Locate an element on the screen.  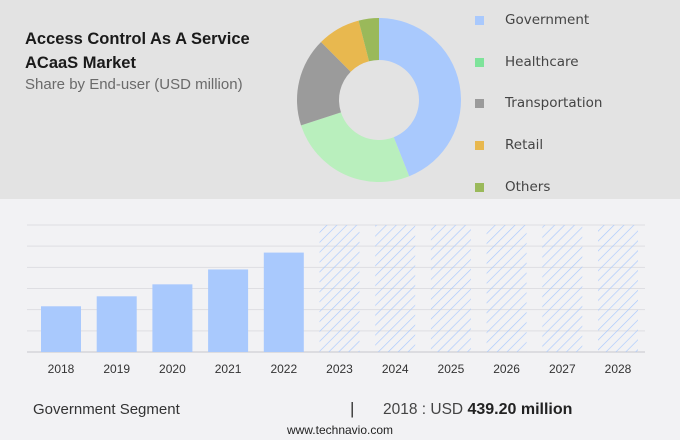
legend-label-healthcare: Healthcare is located at coordinates (542, 62).